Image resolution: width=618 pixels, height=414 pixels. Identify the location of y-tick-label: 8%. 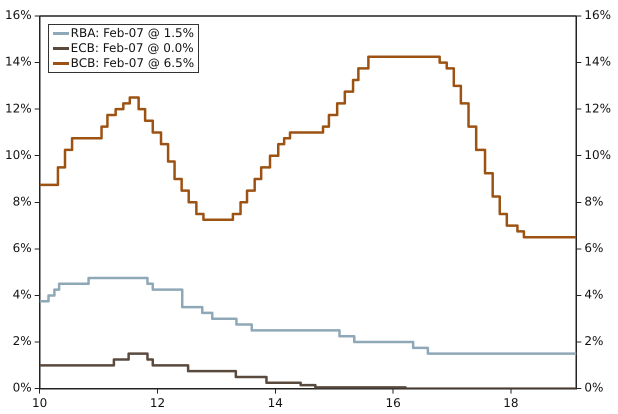
(22, 201).